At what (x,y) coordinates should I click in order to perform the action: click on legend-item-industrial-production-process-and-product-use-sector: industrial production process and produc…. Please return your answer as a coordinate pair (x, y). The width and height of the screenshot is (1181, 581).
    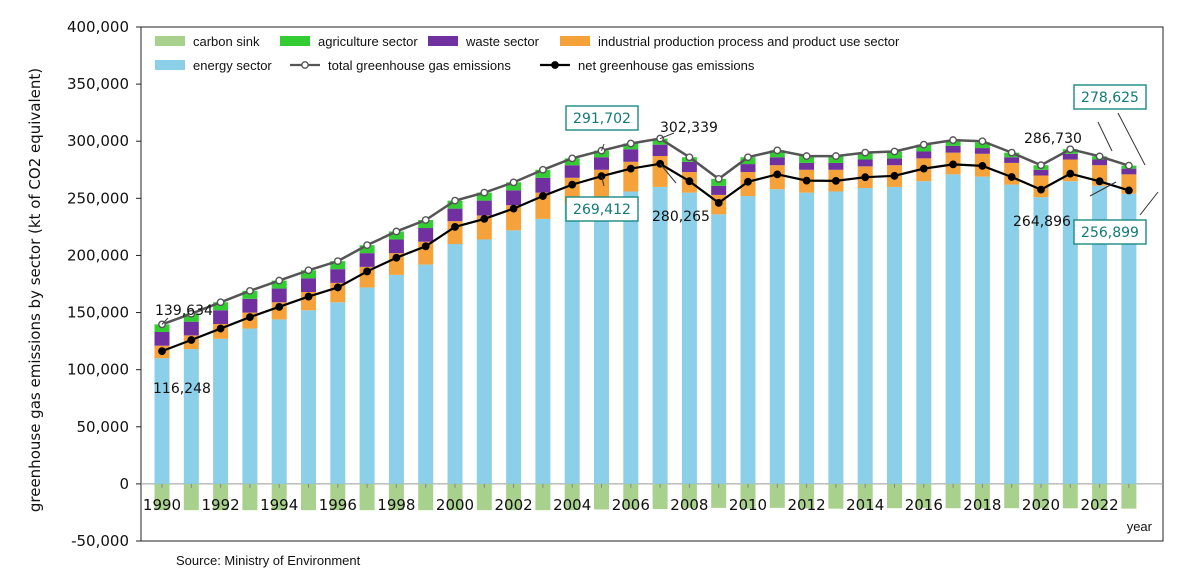
    Looking at the image, I should click on (730, 41).